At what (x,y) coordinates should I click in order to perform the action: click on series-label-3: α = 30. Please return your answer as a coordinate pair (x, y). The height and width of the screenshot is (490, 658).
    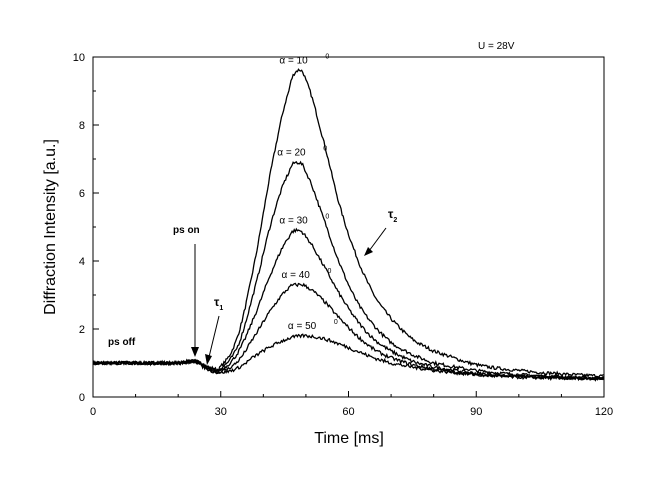
    Looking at the image, I should click on (293, 220).